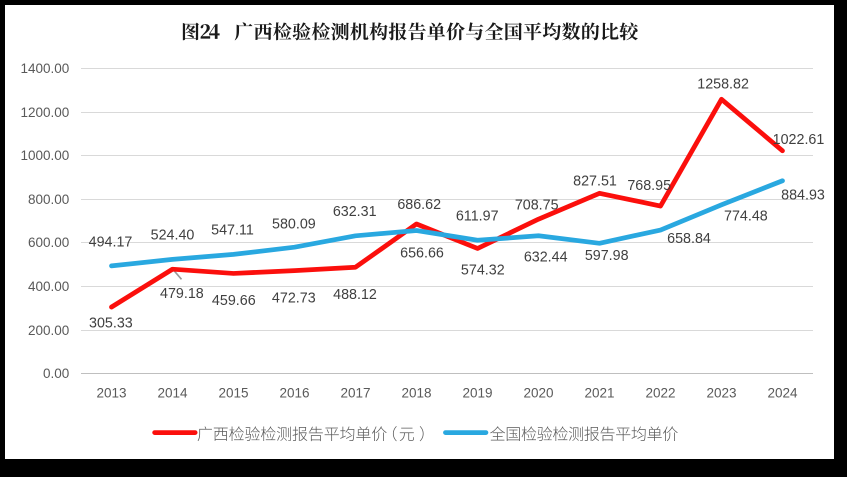 The image size is (847, 477). I want to click on svg-text: 2017, so click(355, 393).